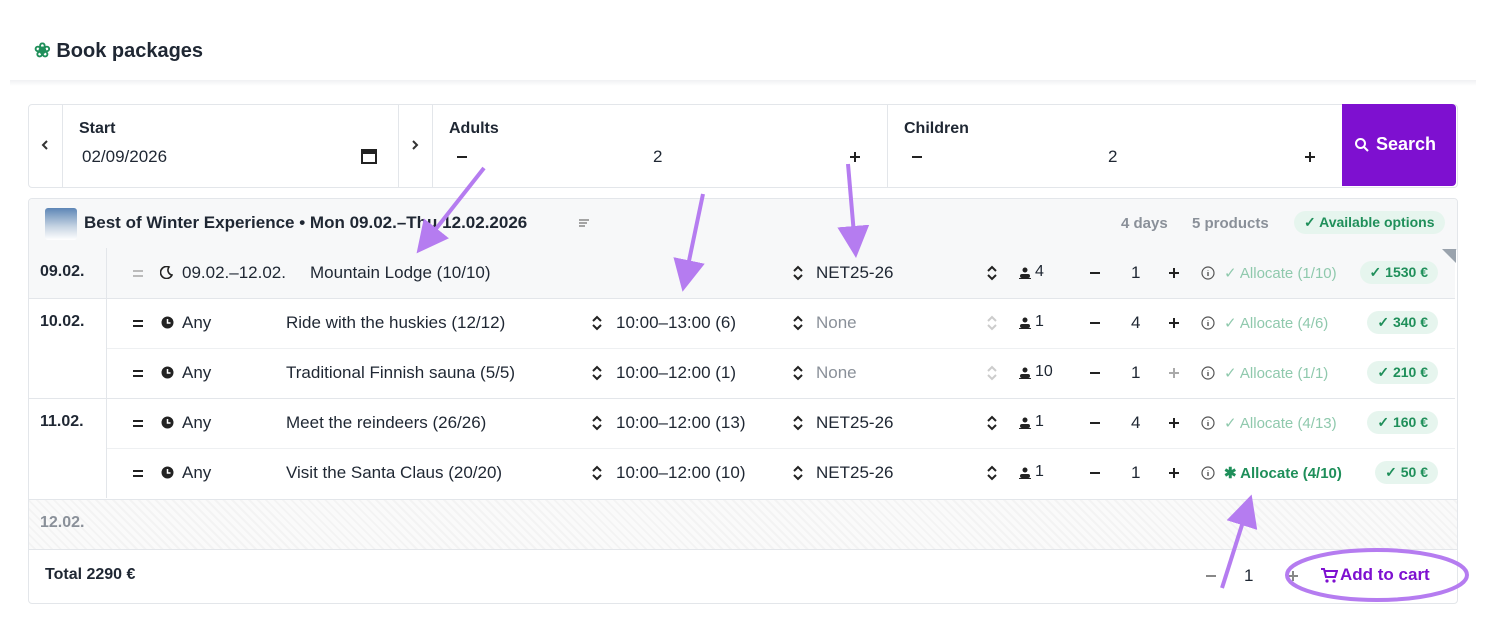 The height and width of the screenshot is (643, 1498). Describe the element at coordinates (1039, 271) in the screenshot. I see `pax: 4` at that location.